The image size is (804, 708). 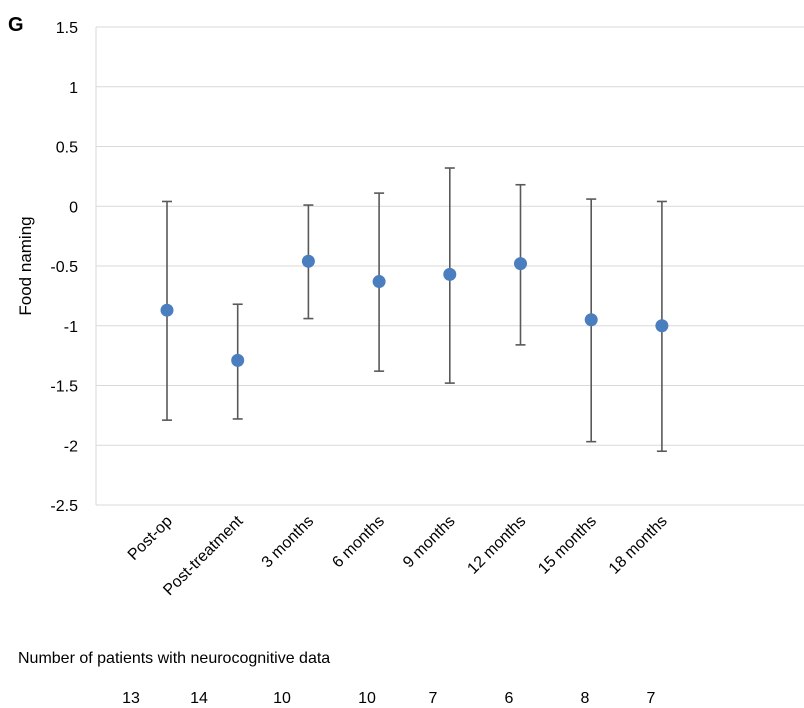 I want to click on x-tick-label: 15 months, so click(x=567, y=545).